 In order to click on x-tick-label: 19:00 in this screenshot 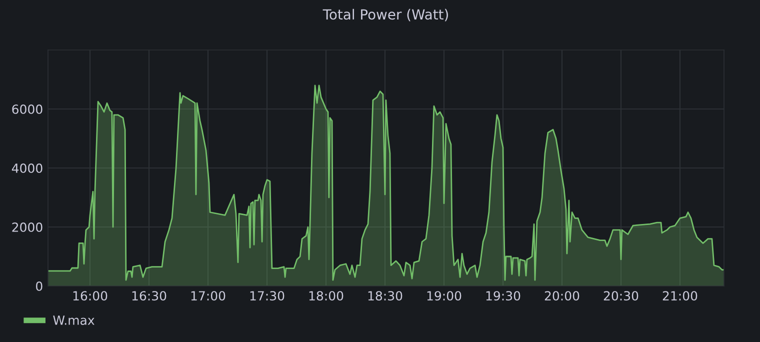, I will do `click(444, 296)`.